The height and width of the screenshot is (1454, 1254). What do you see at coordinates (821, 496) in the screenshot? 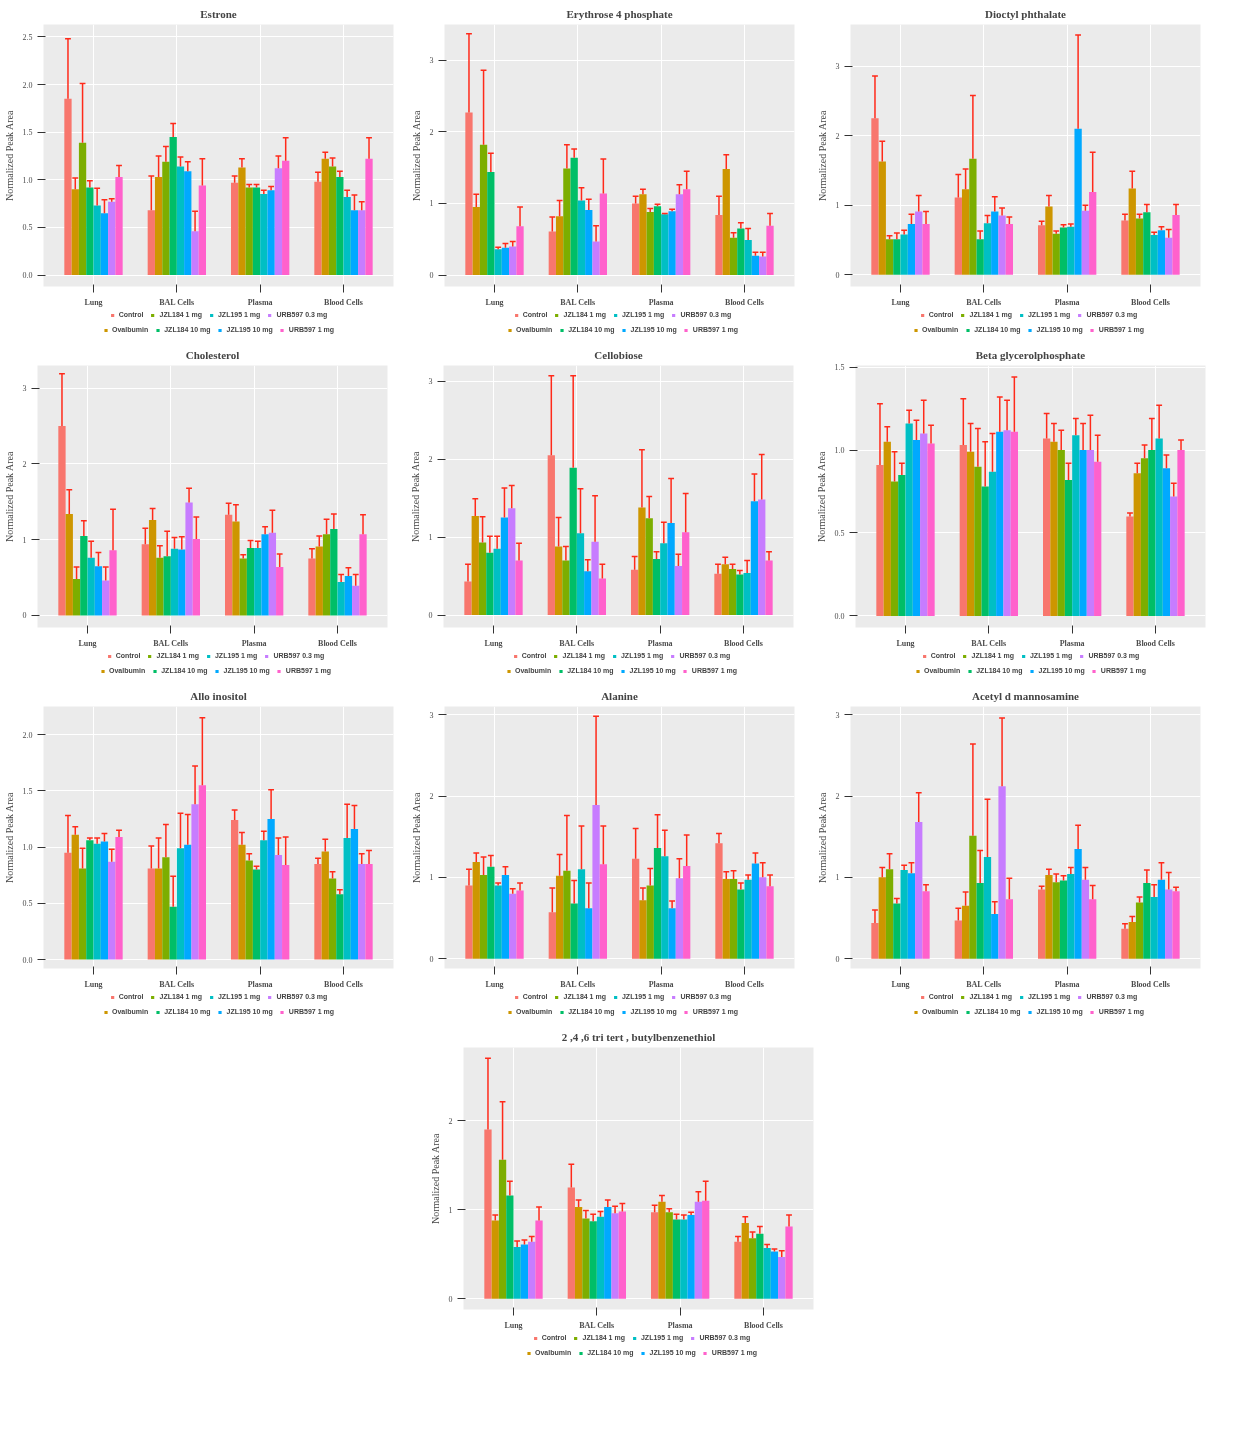
I see `y-axis-title: Normalized Peak Area` at bounding box center [821, 496].